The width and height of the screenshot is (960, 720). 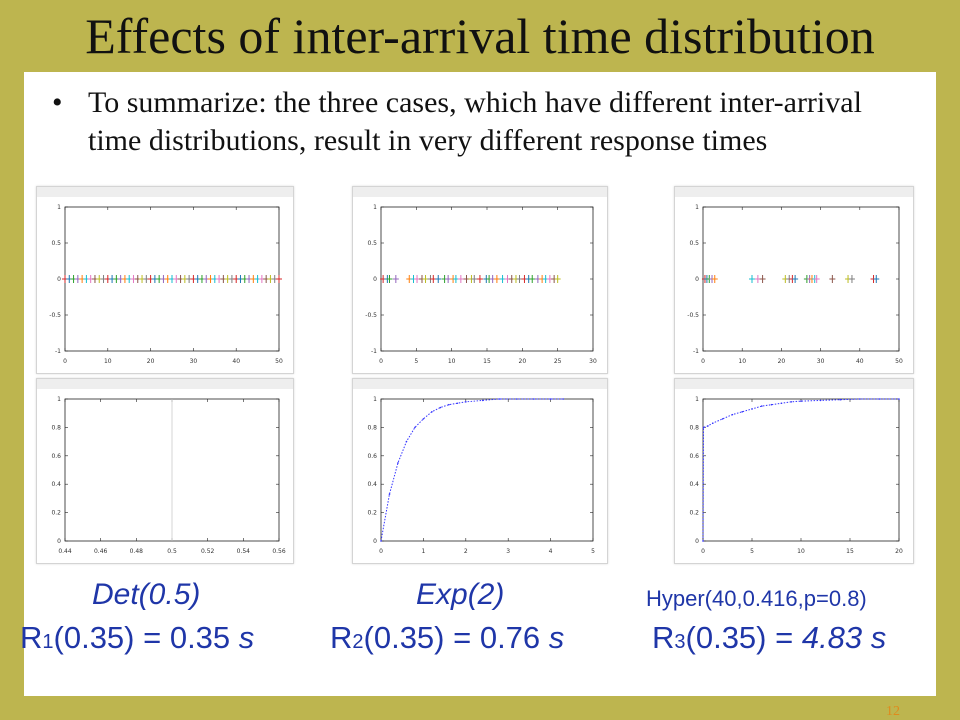 I want to click on y-tick-label: 0.8, so click(x=694, y=427).